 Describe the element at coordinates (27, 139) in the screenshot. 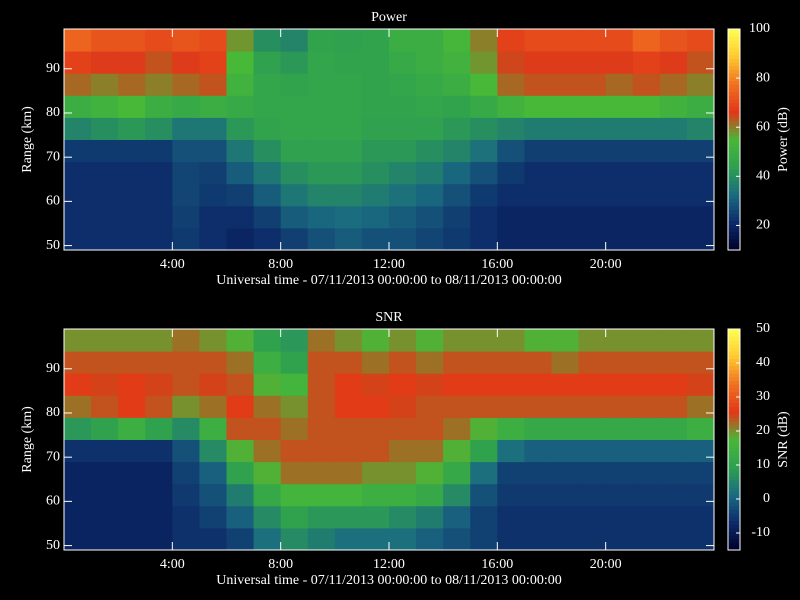

I see `y-axis-label: Range (km)` at that location.